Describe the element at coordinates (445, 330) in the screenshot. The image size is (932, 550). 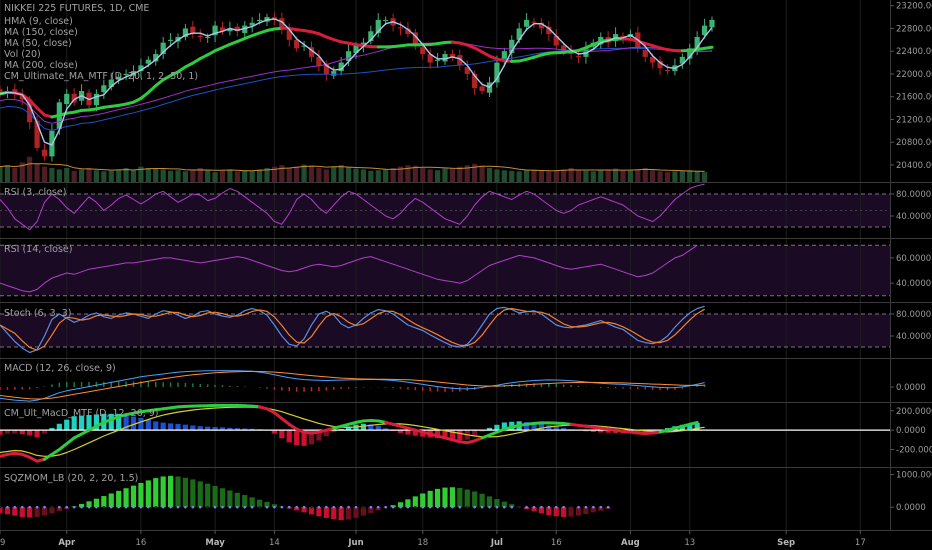
I see `stoch-band` at that location.